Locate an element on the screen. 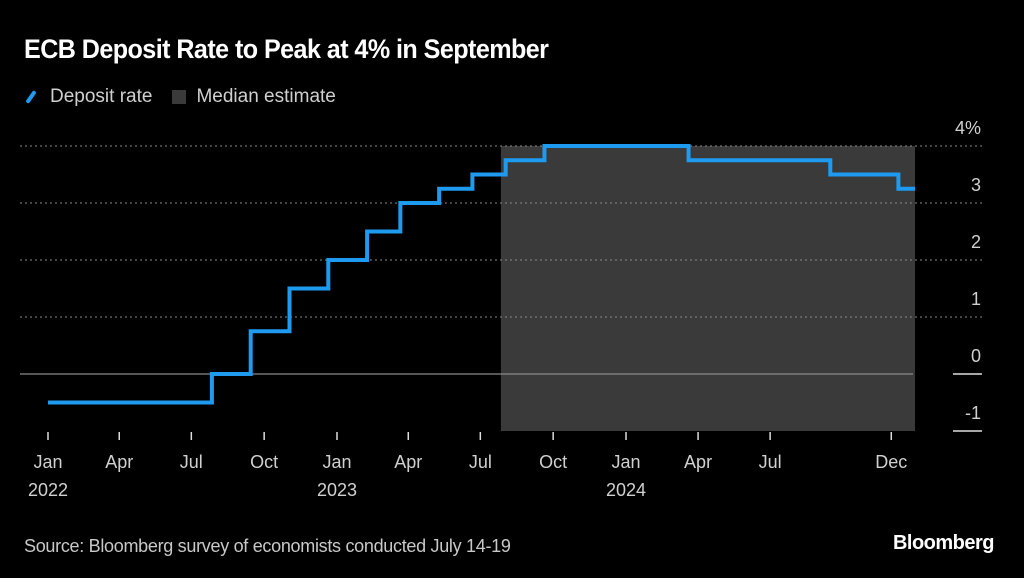 This screenshot has height=578, width=1024. x-tick-year-label: 2022 is located at coordinates (48, 490).